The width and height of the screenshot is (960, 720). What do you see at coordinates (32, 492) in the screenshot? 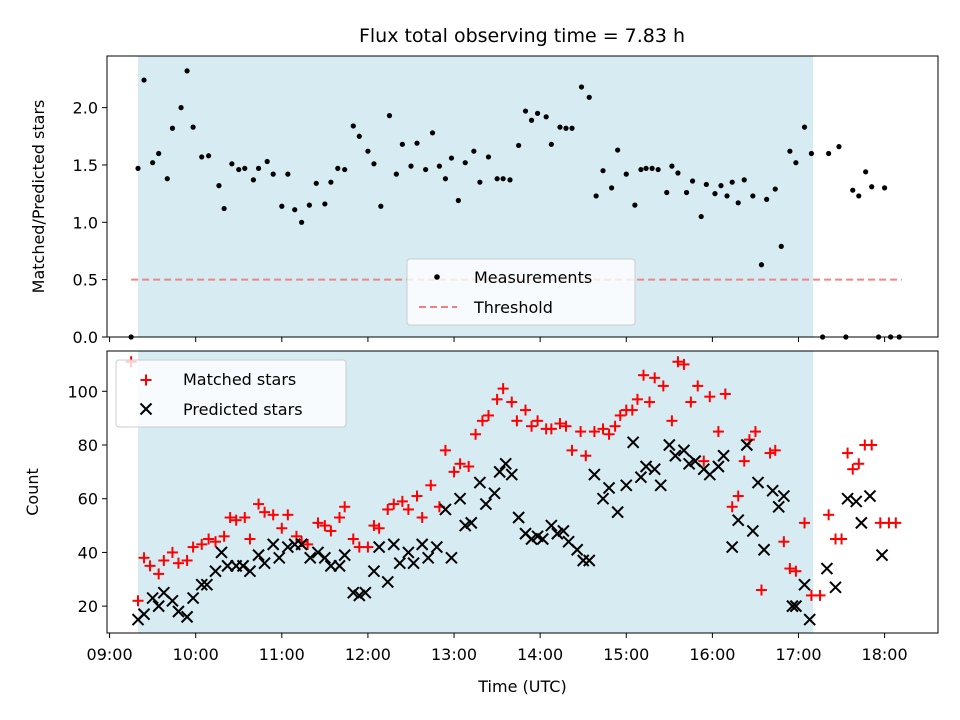
I see `bottom-y-axis-label: Count` at bounding box center [32, 492].